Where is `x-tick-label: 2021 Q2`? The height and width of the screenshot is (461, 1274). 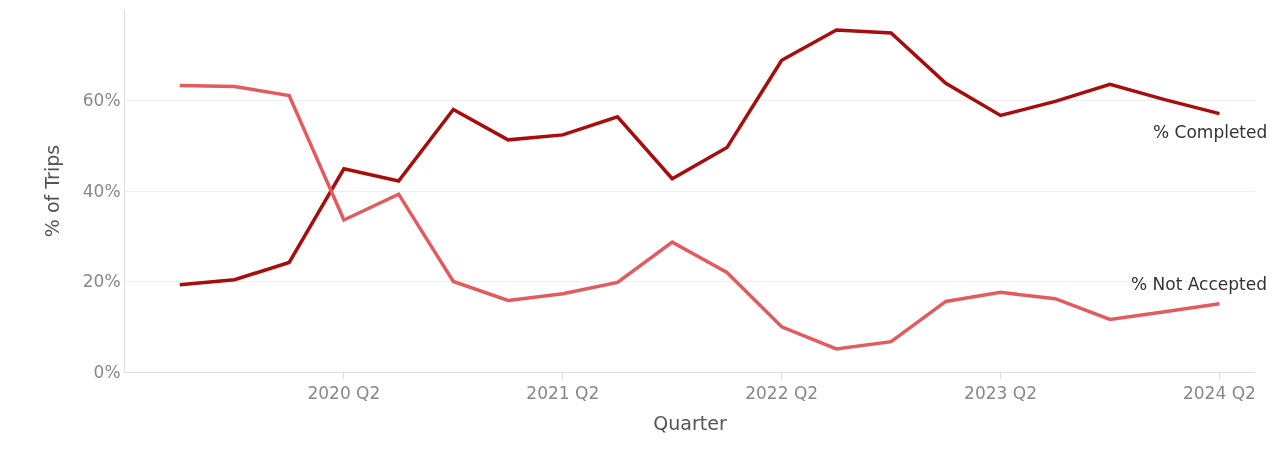
x-tick-label: 2021 Q2 is located at coordinates (563, 393).